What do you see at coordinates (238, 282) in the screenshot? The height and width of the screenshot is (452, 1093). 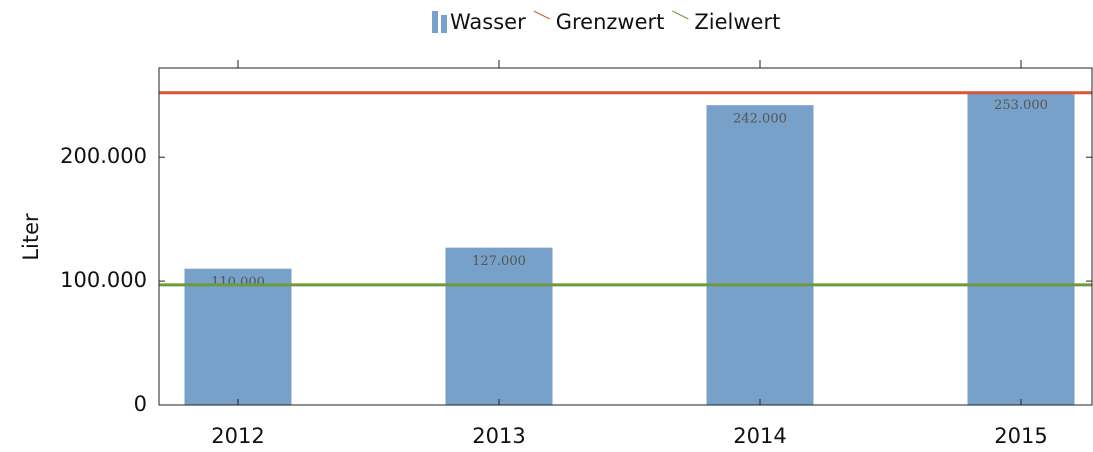 I see `value-label: 110.000` at bounding box center [238, 282].